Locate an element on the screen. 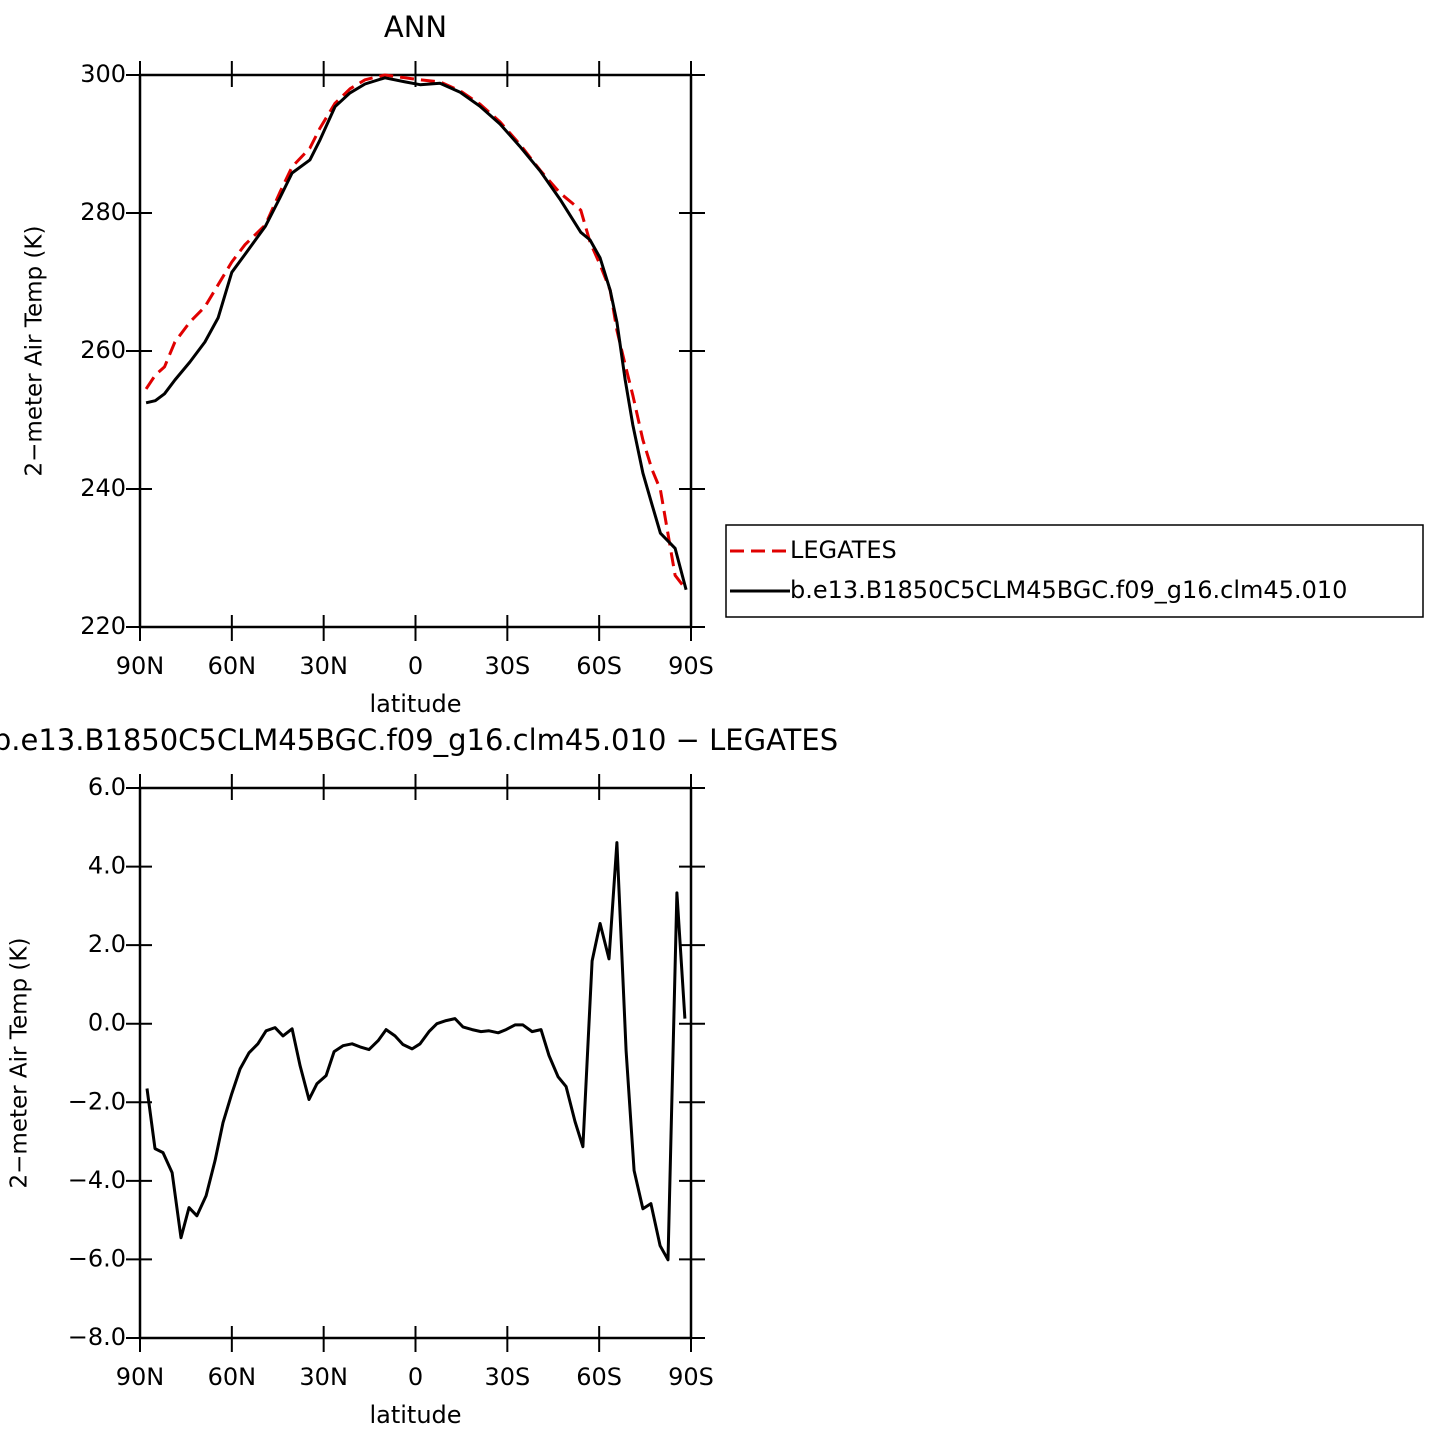 This screenshot has height=1441, width=1444. y-tick-label: −8.0 is located at coordinates (97, 1337).